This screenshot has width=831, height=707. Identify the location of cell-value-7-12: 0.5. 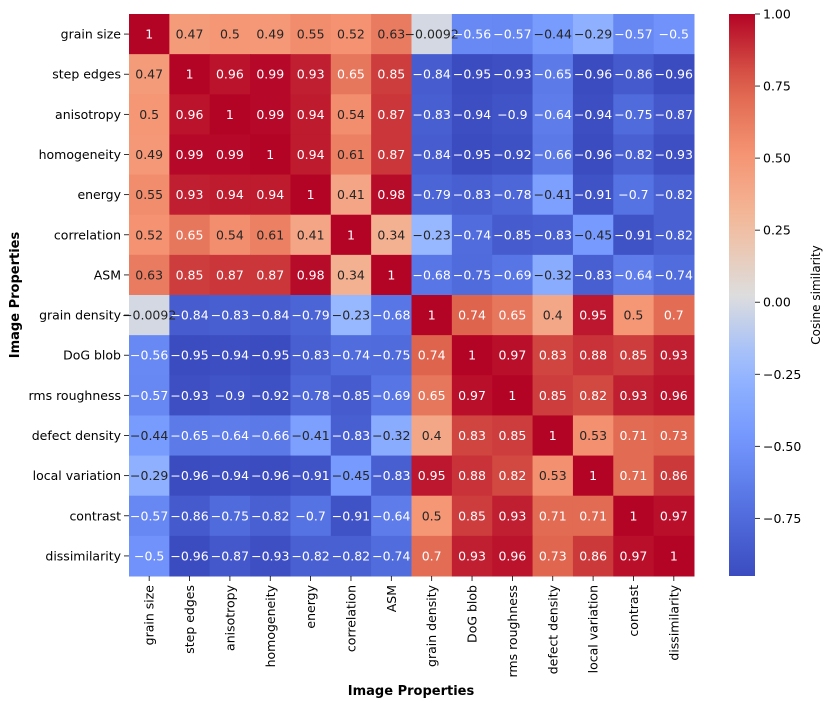
(634, 315).